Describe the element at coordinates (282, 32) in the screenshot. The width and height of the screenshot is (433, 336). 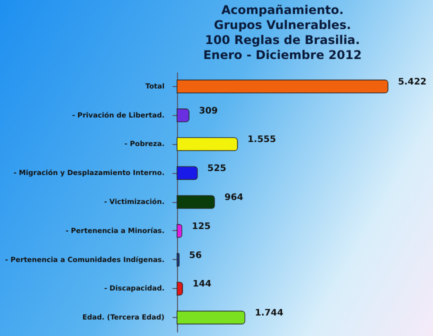
I see `chart-title: Acompañamiento. Grupos Vulnerables. 100 Reglas de Brasilia. Enero - Diciembre 2012` at that location.